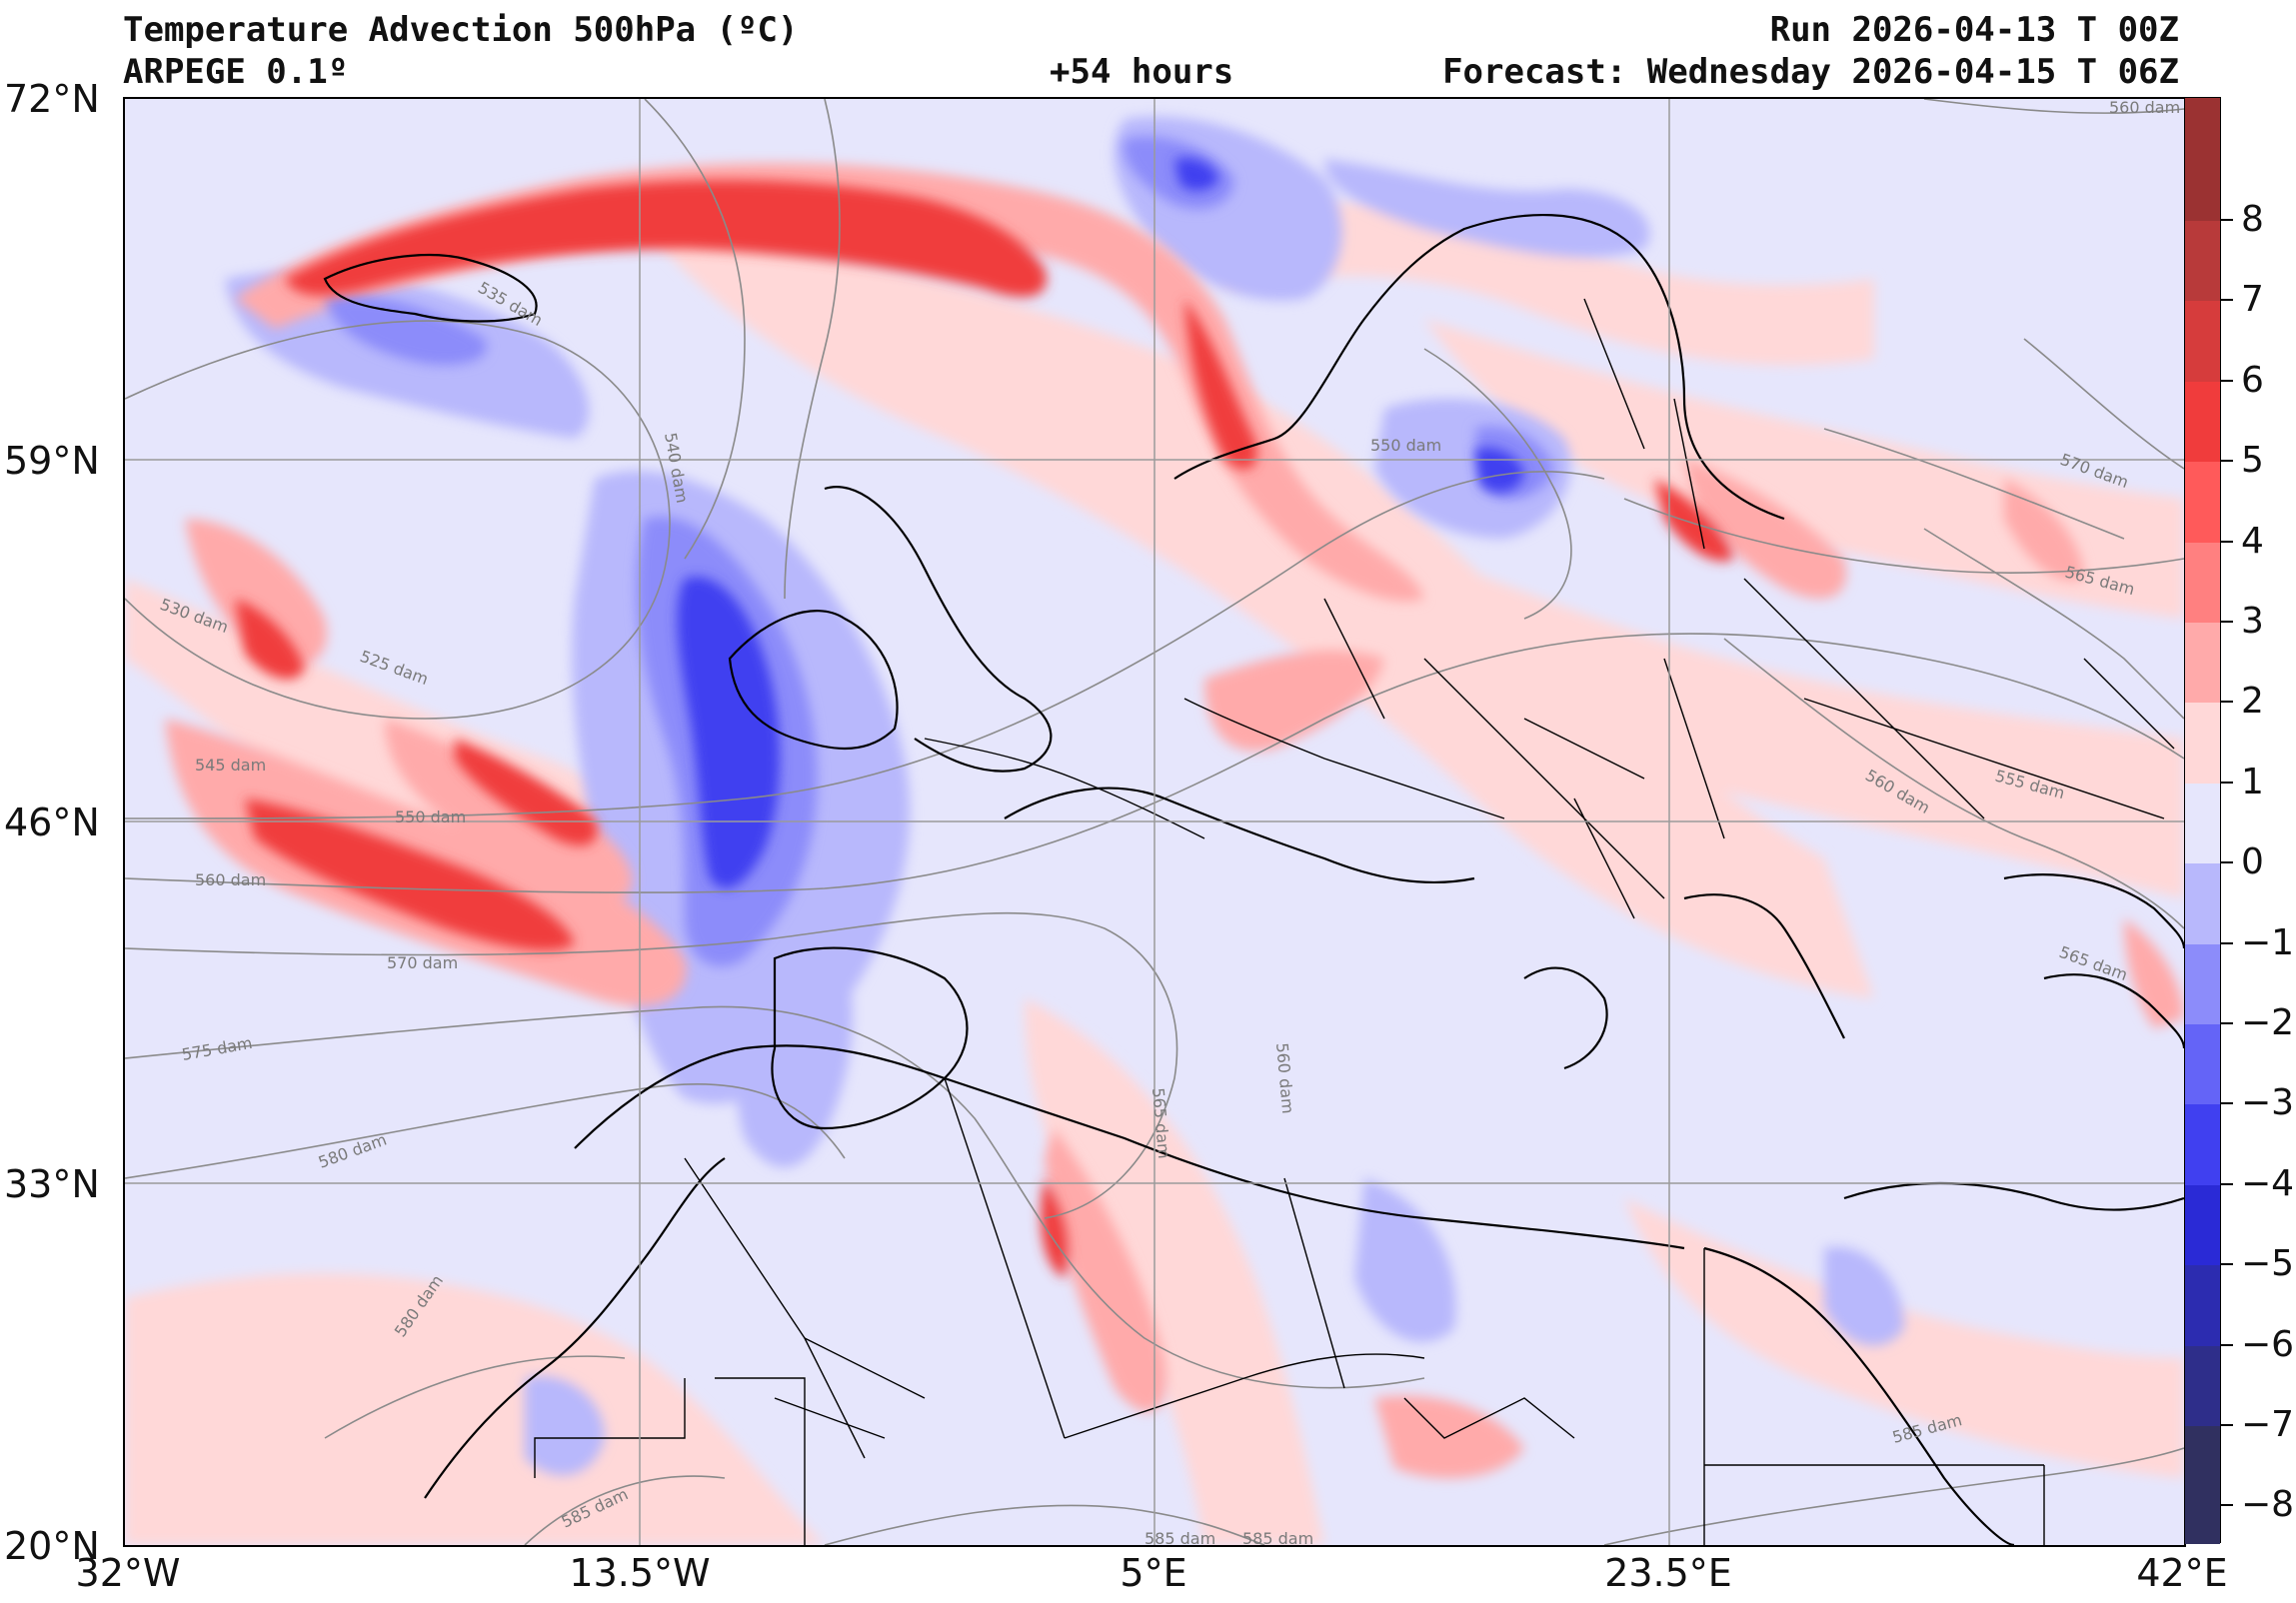 The width and height of the screenshot is (2296, 1603). I want to click on colorbar-label: −1, so click(2268, 942).